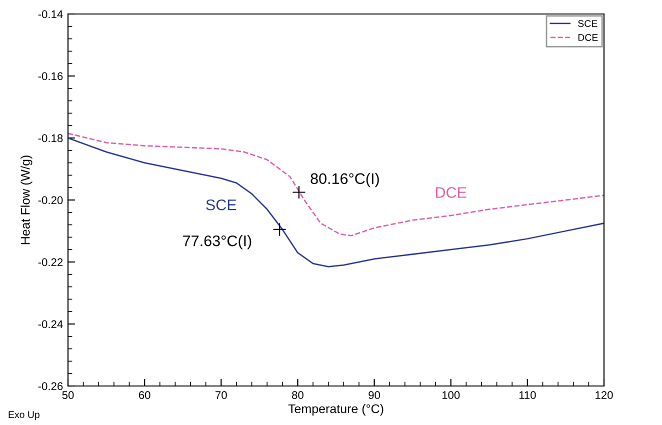 The image size is (662, 425). What do you see at coordinates (604, 395) in the screenshot?
I see `x-tick-label: 120` at bounding box center [604, 395].